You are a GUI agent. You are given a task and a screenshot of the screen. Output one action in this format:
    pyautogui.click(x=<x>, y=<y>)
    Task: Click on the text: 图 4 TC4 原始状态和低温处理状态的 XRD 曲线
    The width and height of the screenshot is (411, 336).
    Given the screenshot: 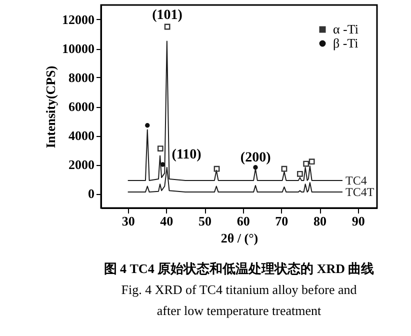 What is the action you would take?
    pyautogui.click(x=239, y=268)
    